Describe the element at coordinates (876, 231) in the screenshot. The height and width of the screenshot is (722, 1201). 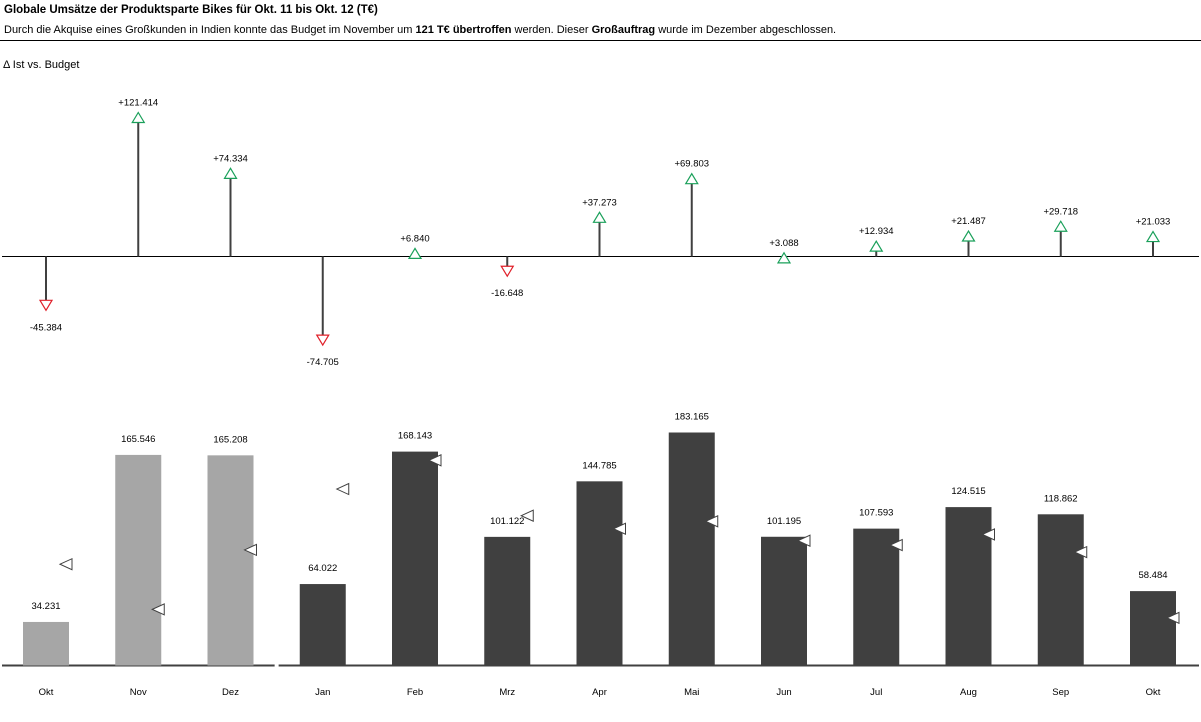
I see `delta-label-9: +12.934` at that location.